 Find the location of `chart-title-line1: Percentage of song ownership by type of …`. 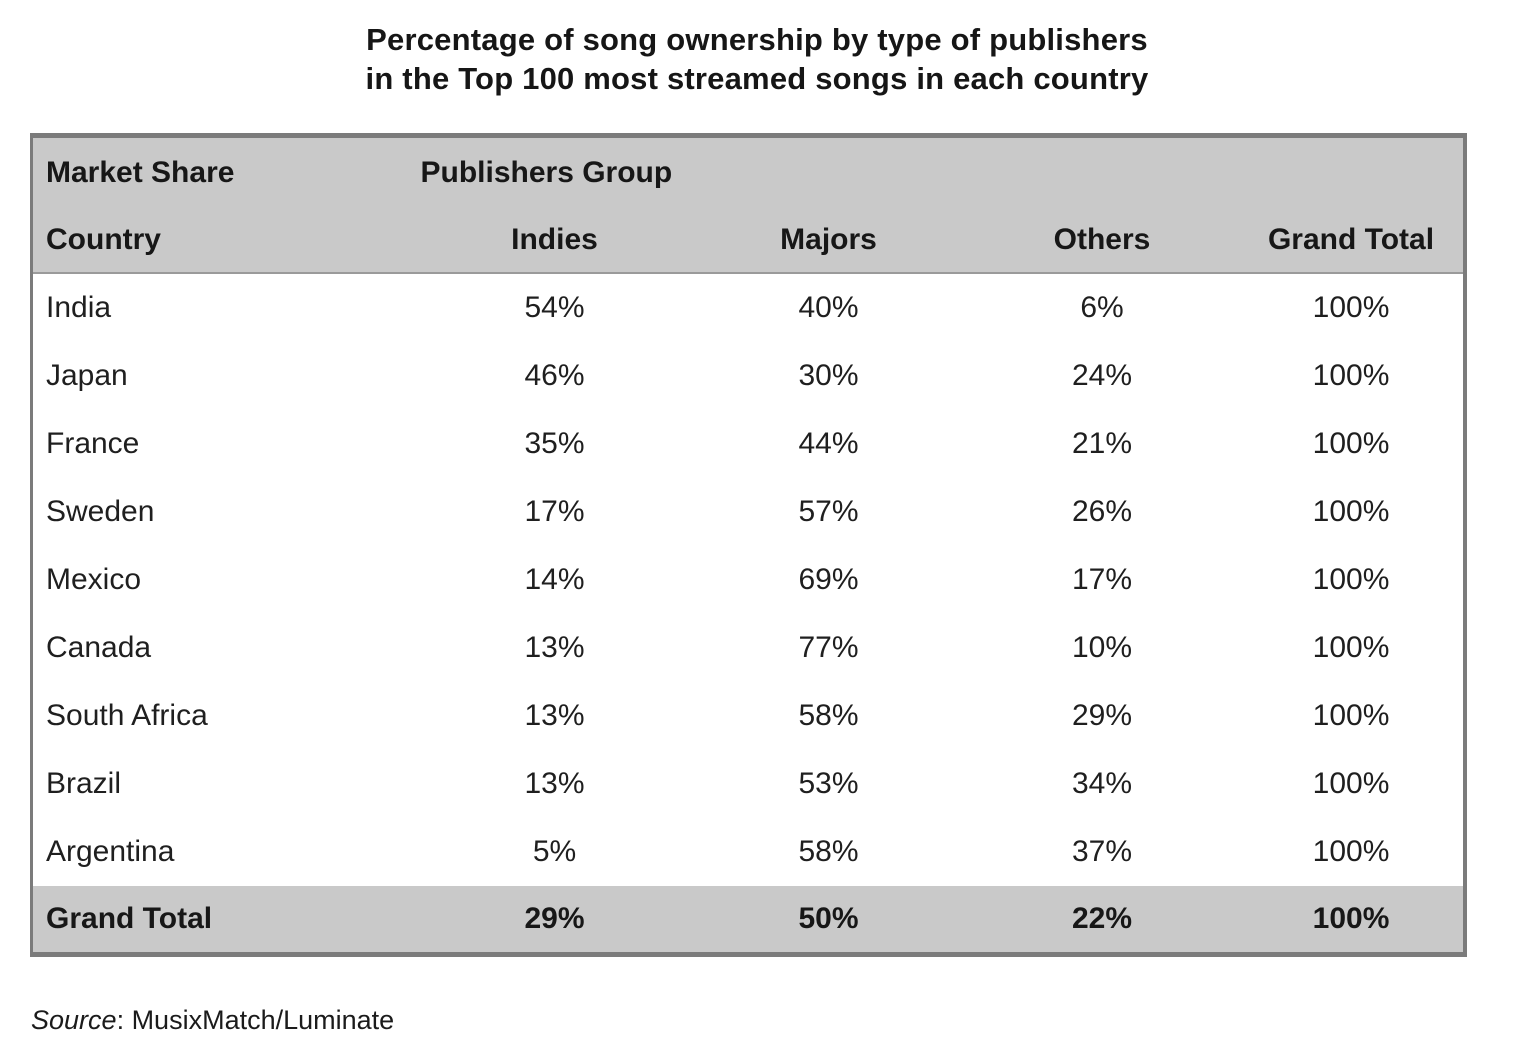

chart-title-line1: Percentage of song ownership by type of … is located at coordinates (757, 39).